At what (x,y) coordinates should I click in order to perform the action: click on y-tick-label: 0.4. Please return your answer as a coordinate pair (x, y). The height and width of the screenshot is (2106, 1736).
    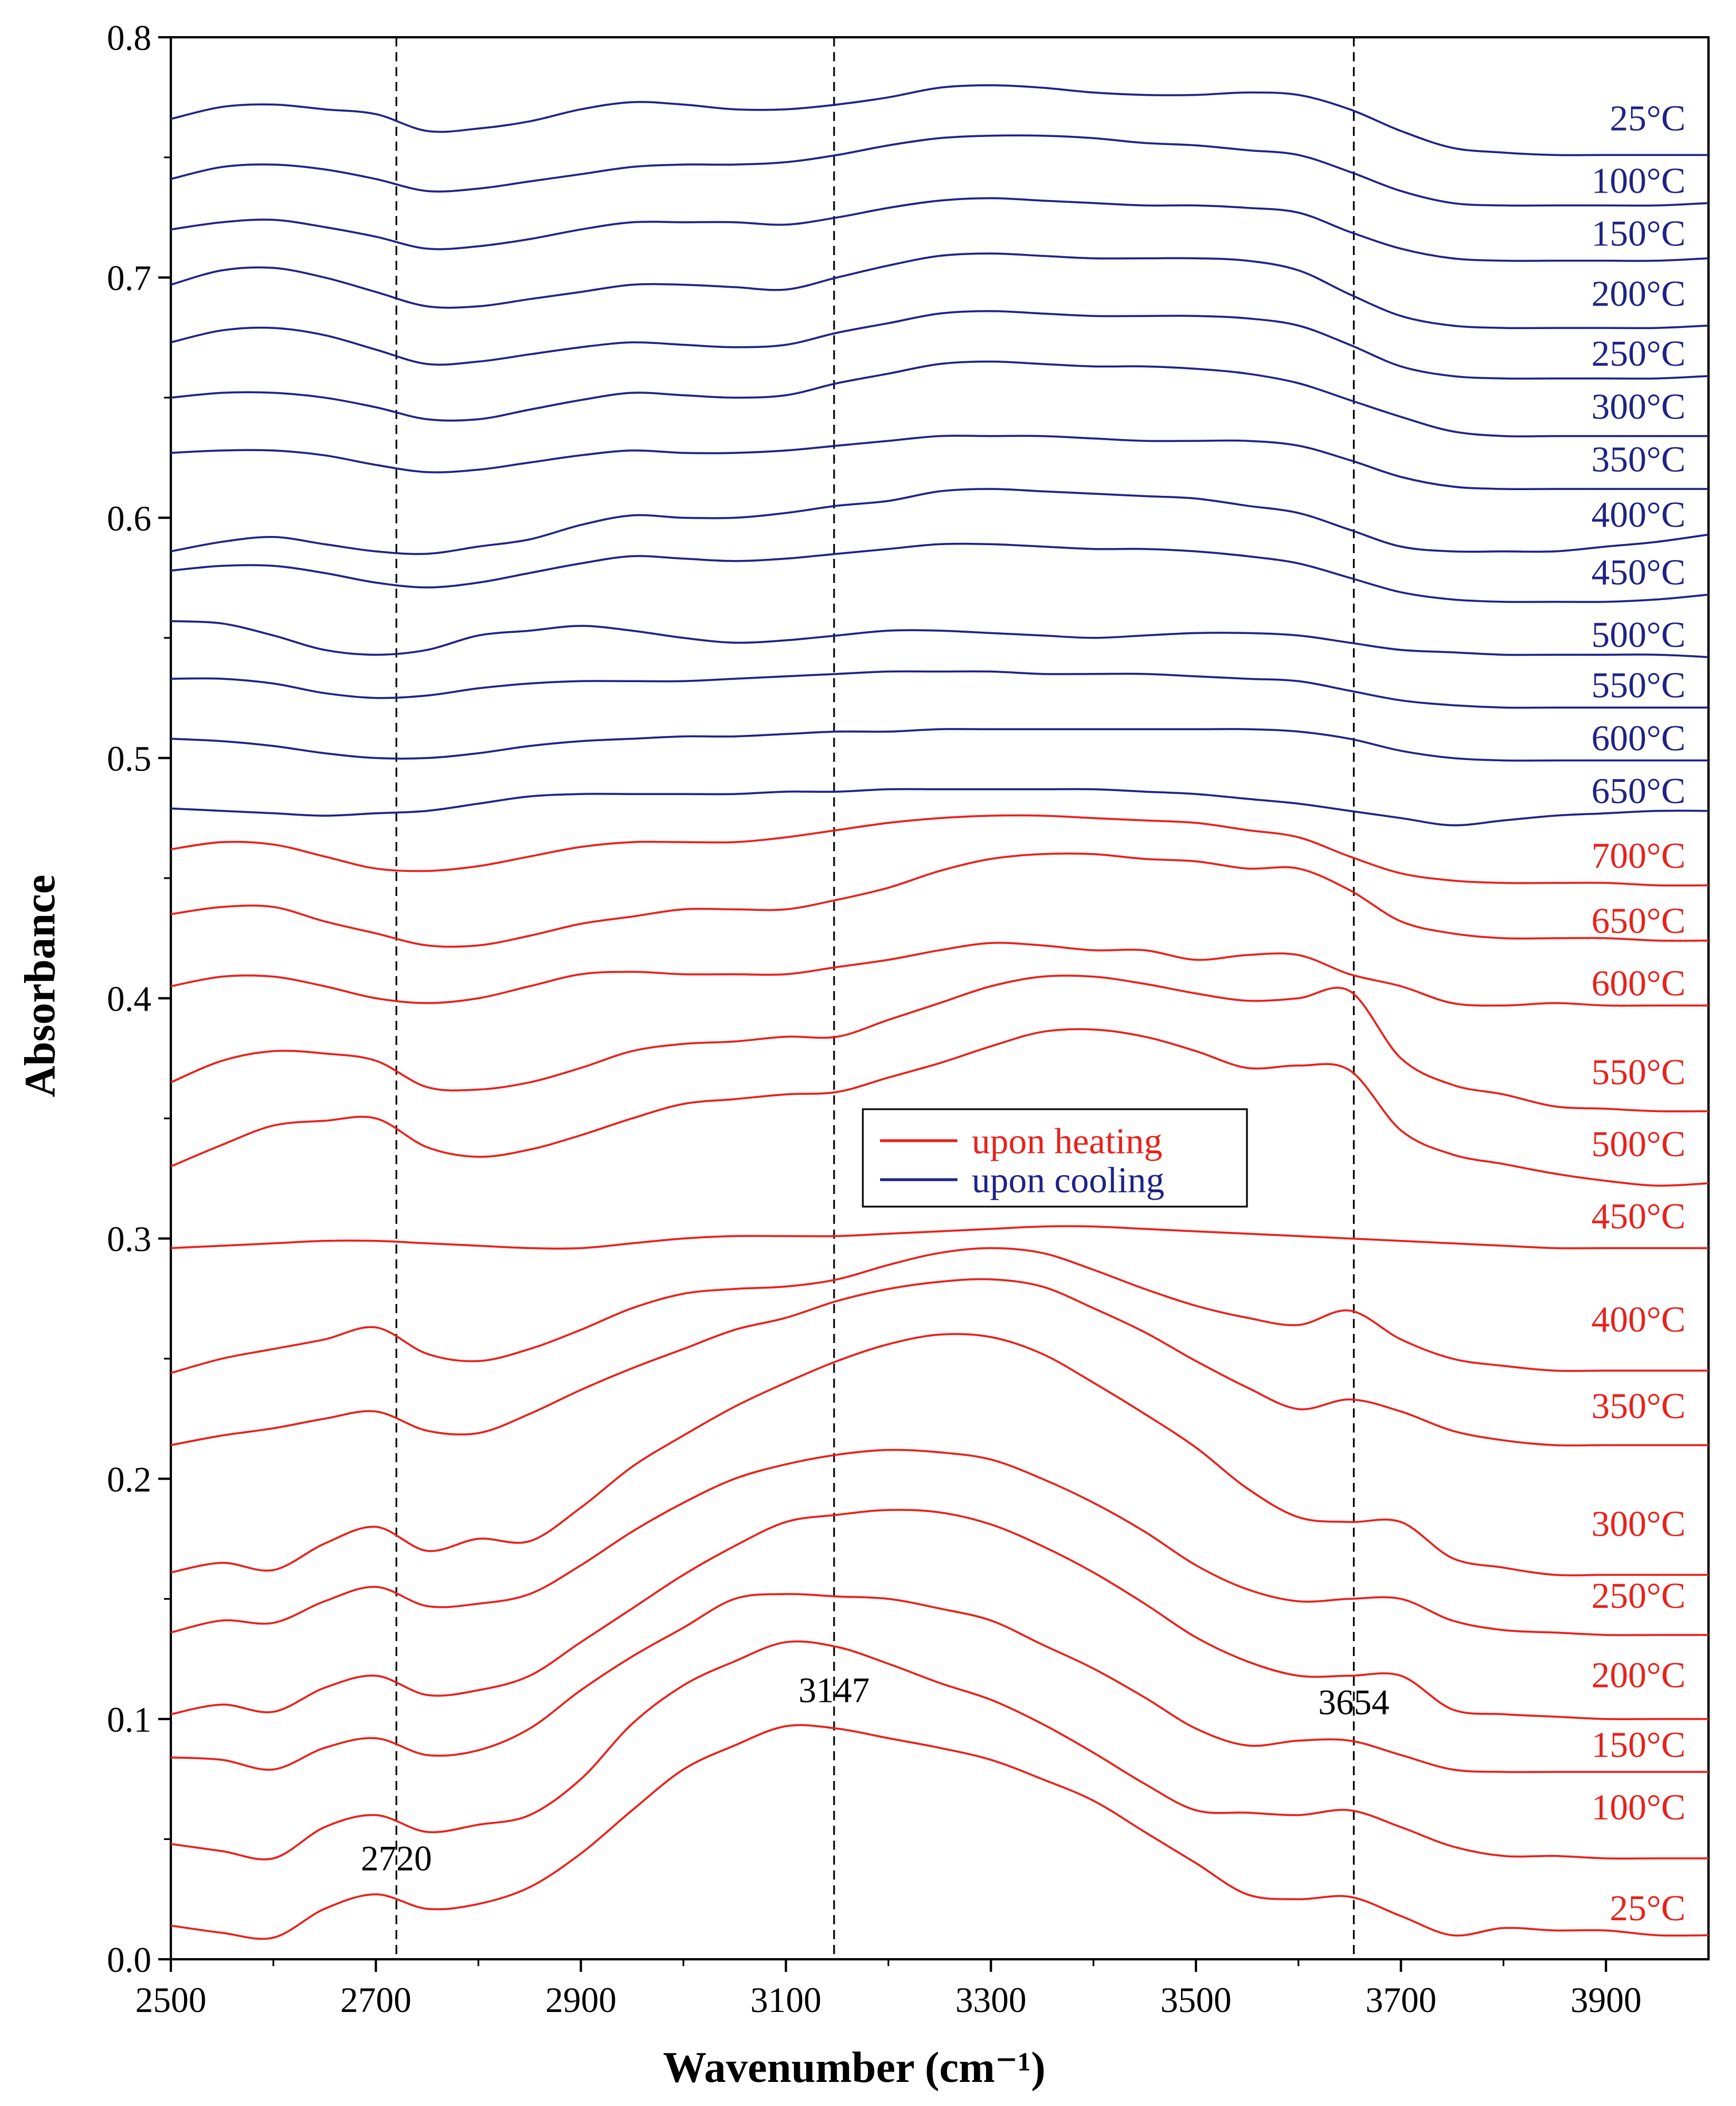
    Looking at the image, I should click on (129, 999).